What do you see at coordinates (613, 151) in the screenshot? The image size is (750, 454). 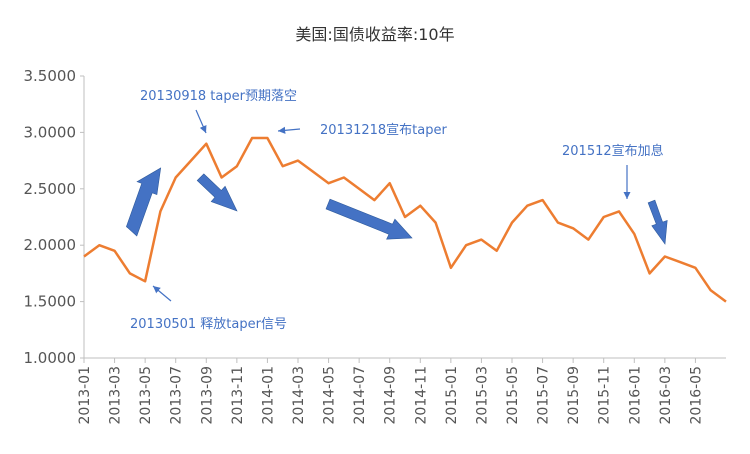 I see `annotation-rate-hike: 201512宣布加息` at bounding box center [613, 151].